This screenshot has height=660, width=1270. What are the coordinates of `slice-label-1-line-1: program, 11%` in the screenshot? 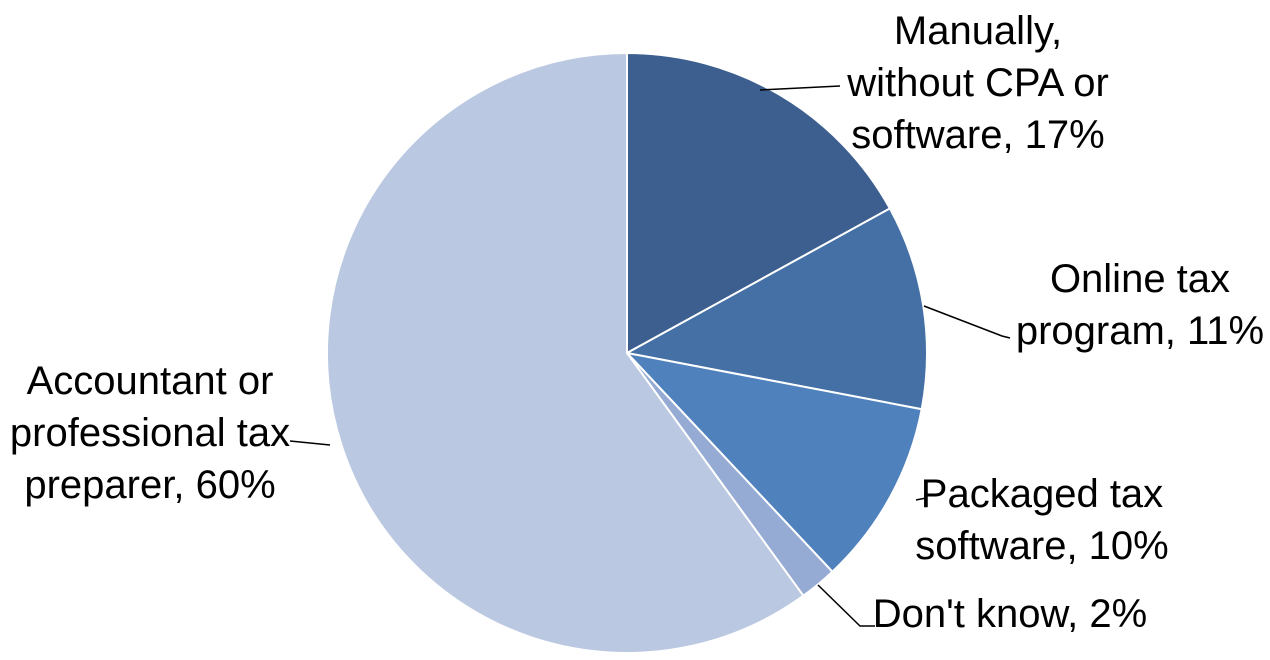 It's located at (1140, 331).